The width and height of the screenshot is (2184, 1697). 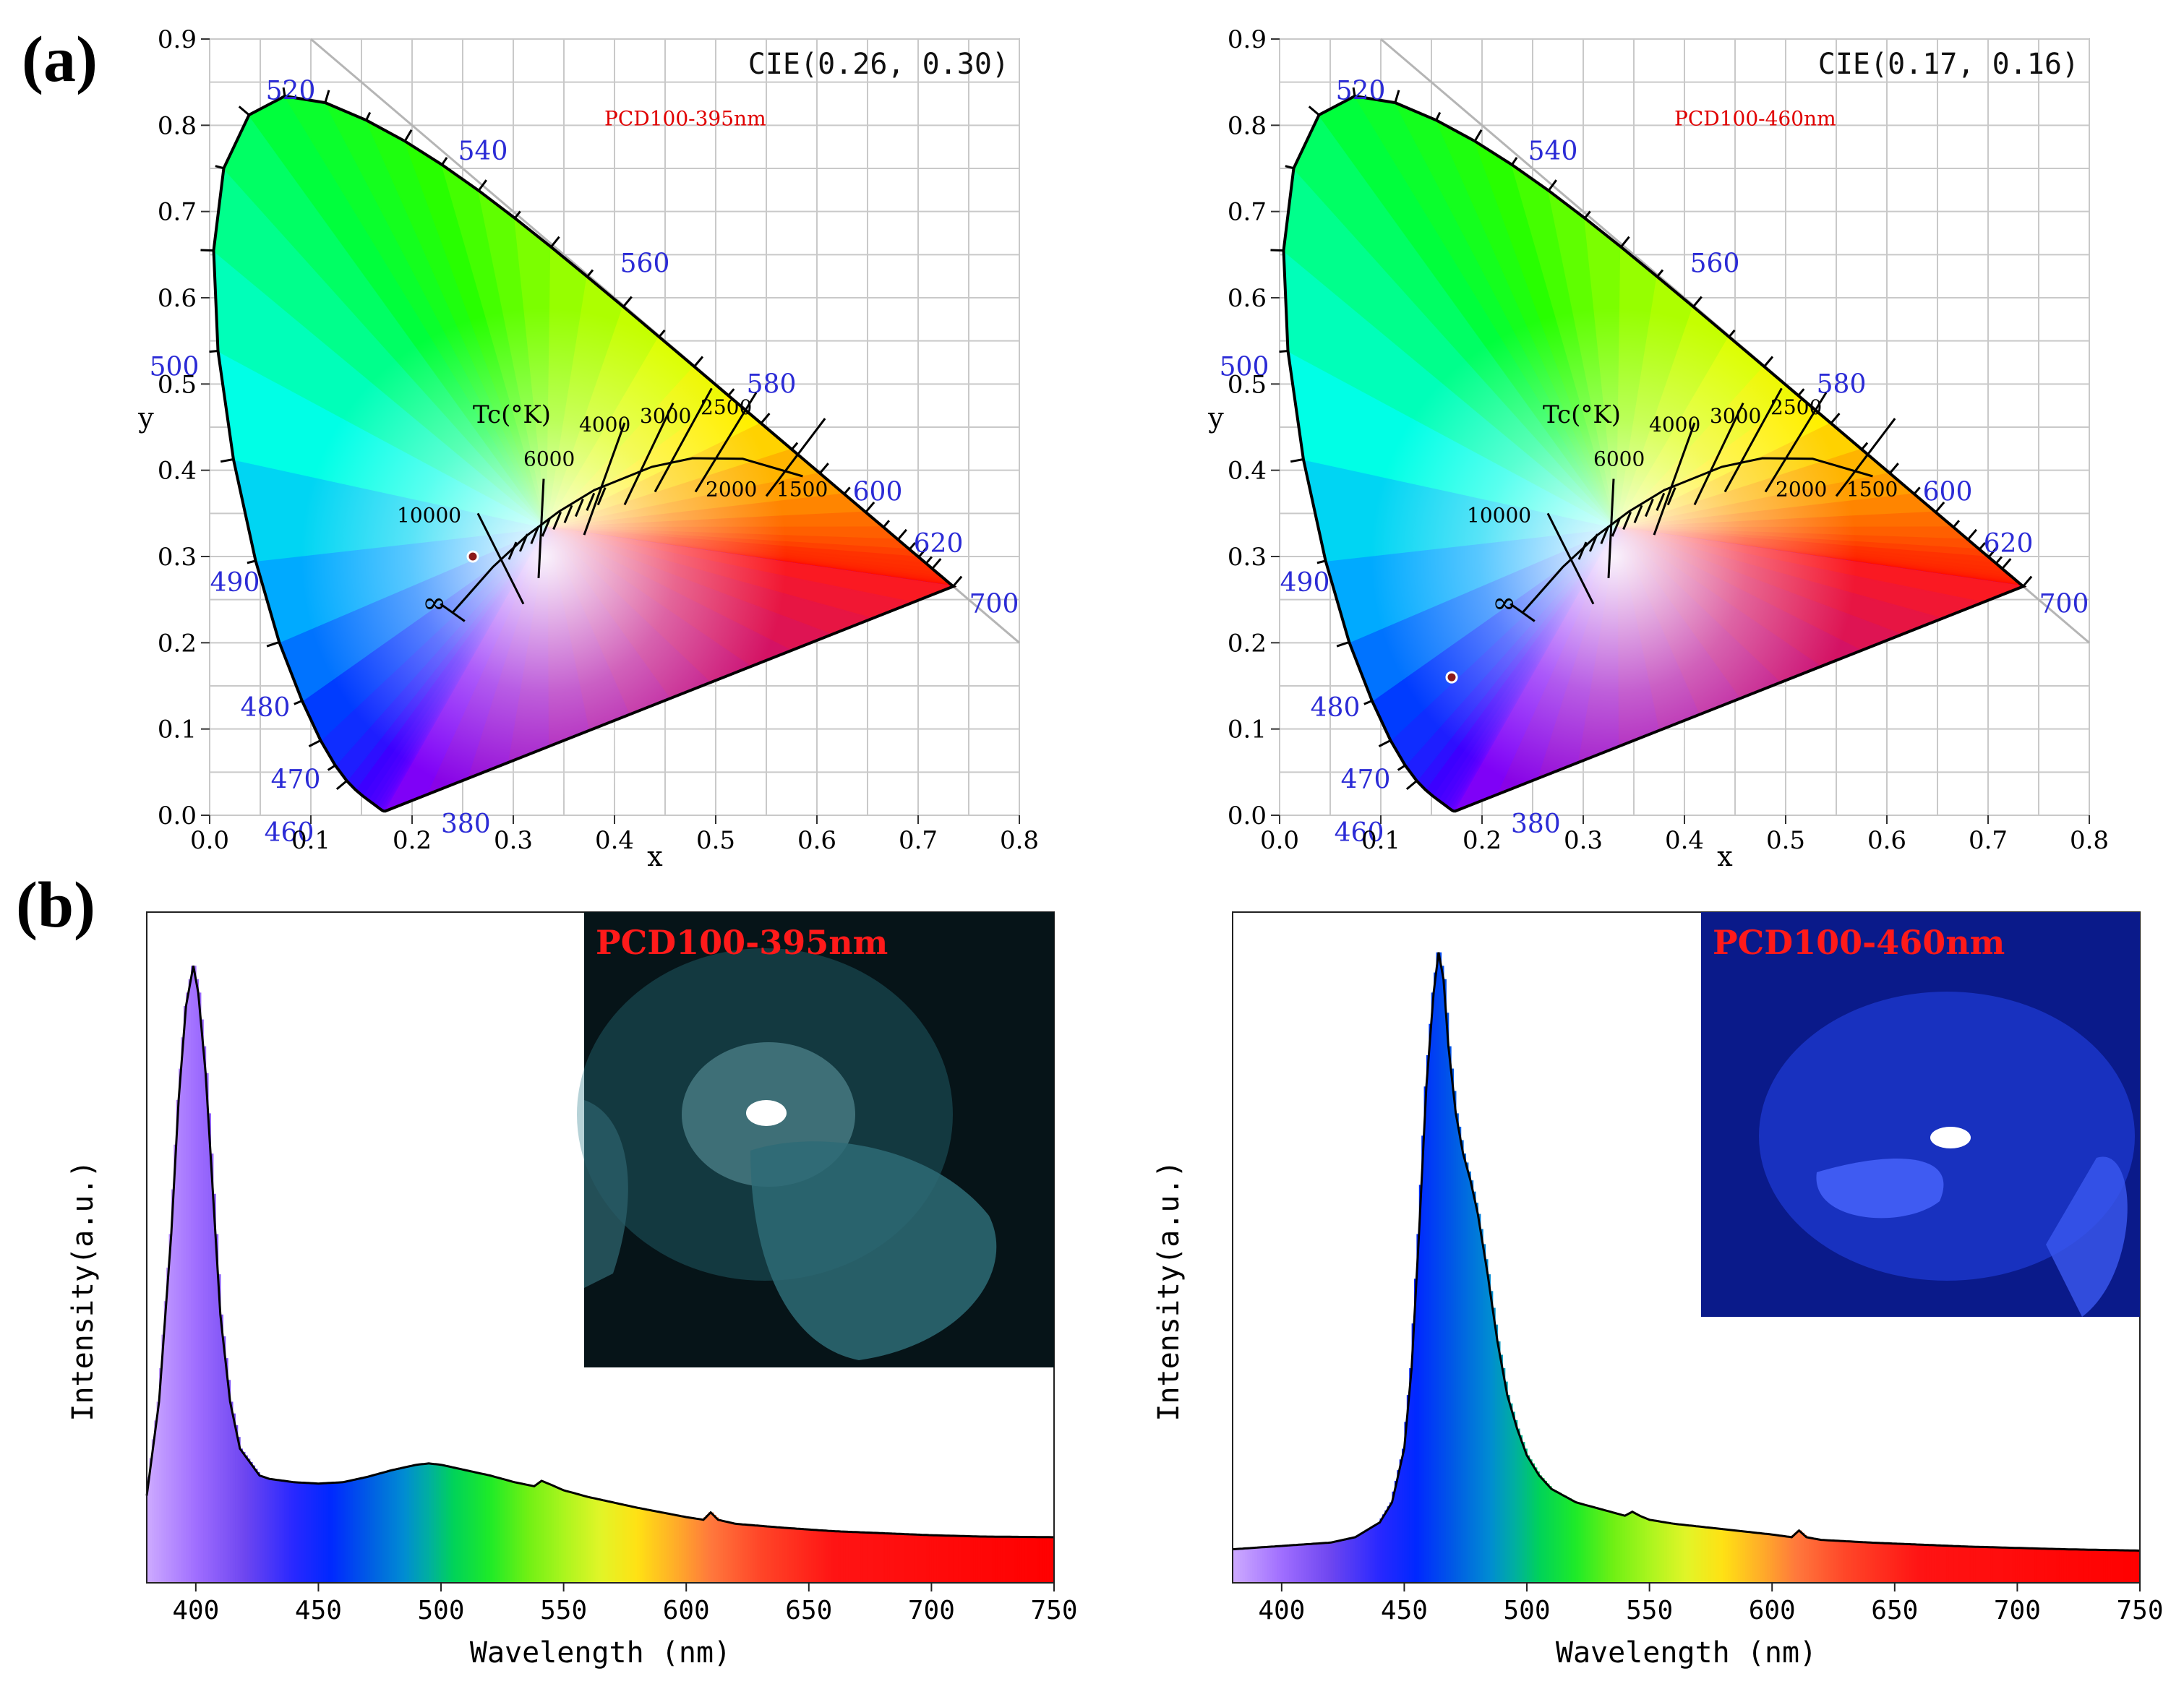 What do you see at coordinates (1801, 489) in the screenshot?
I see `cct-label: 2000` at bounding box center [1801, 489].